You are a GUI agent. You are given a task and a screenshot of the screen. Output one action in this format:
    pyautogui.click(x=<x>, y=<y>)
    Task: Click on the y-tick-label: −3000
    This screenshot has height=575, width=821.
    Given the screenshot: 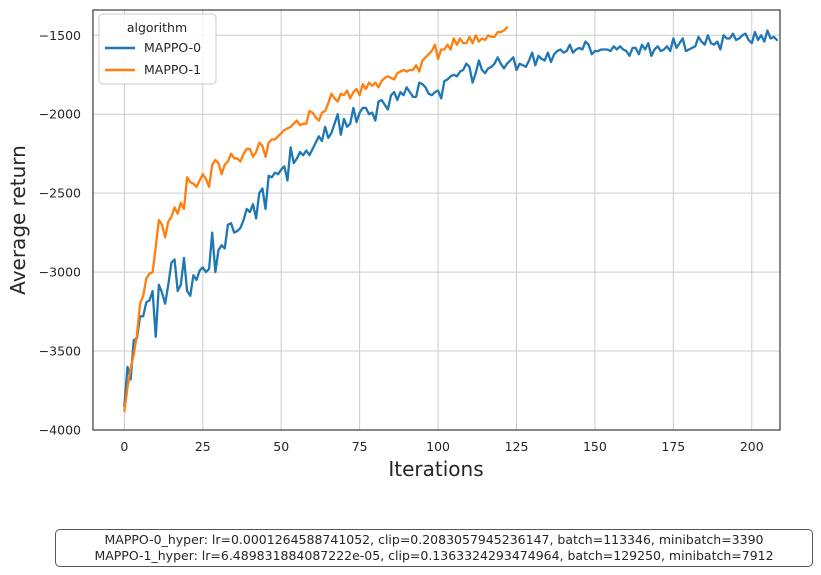 What is the action you would take?
    pyautogui.click(x=60, y=272)
    